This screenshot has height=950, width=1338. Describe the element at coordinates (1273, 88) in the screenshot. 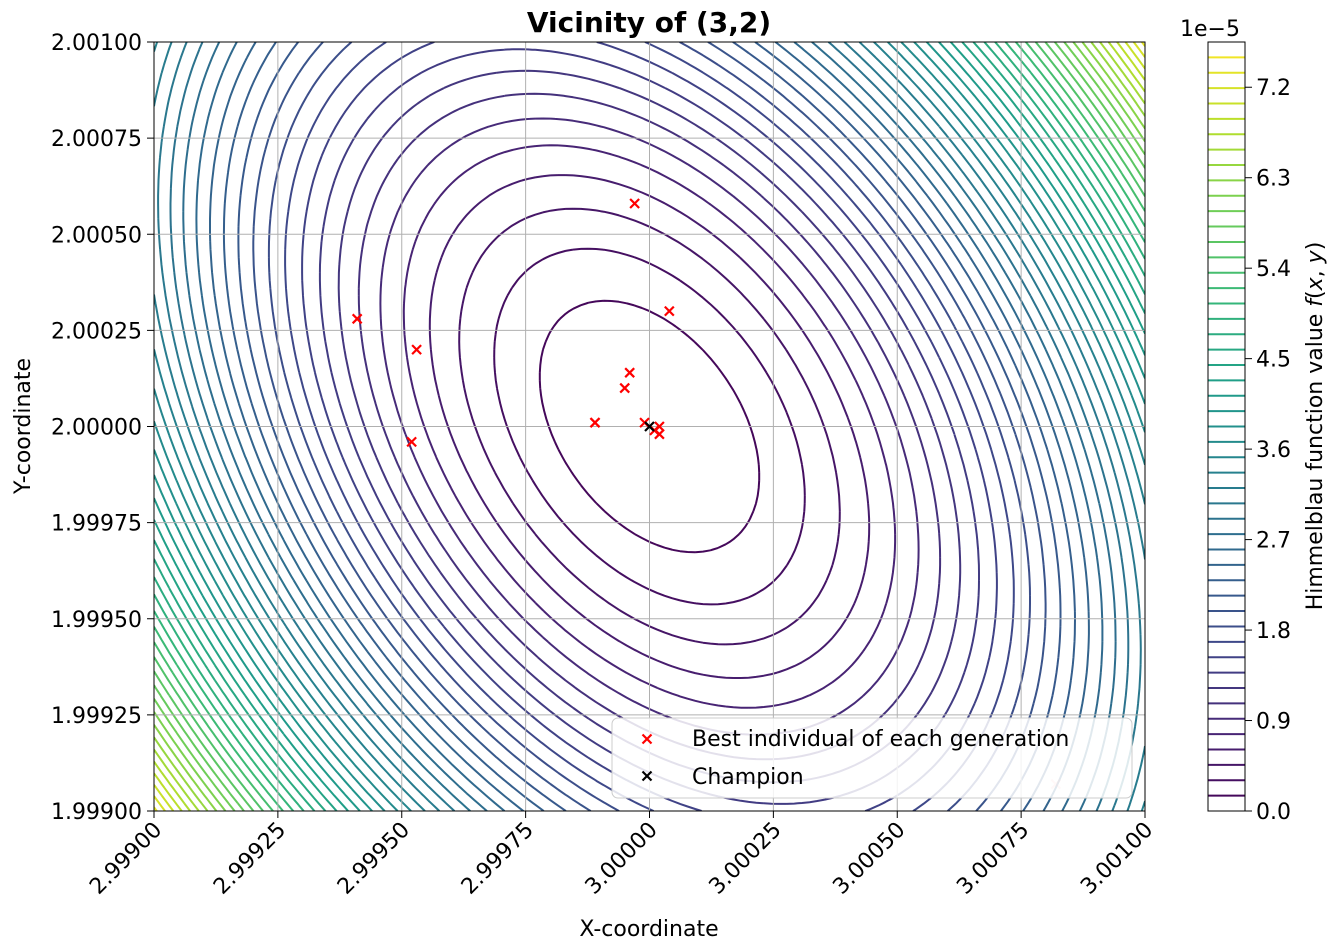

I see `colorbar-tick-label: 7.2` at that location.